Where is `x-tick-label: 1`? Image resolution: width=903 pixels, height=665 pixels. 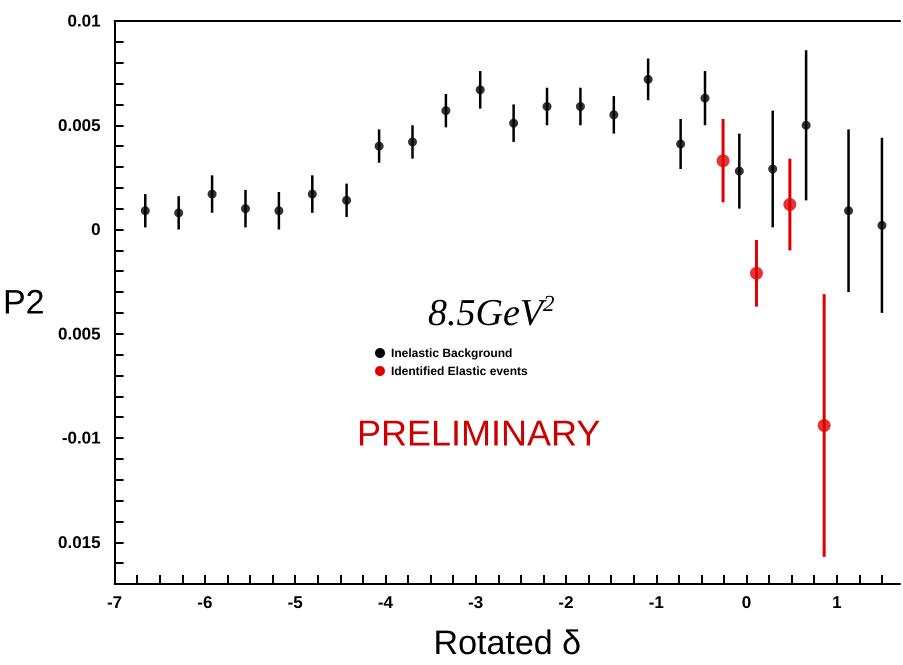 x-tick-label: 1 is located at coordinates (837, 602).